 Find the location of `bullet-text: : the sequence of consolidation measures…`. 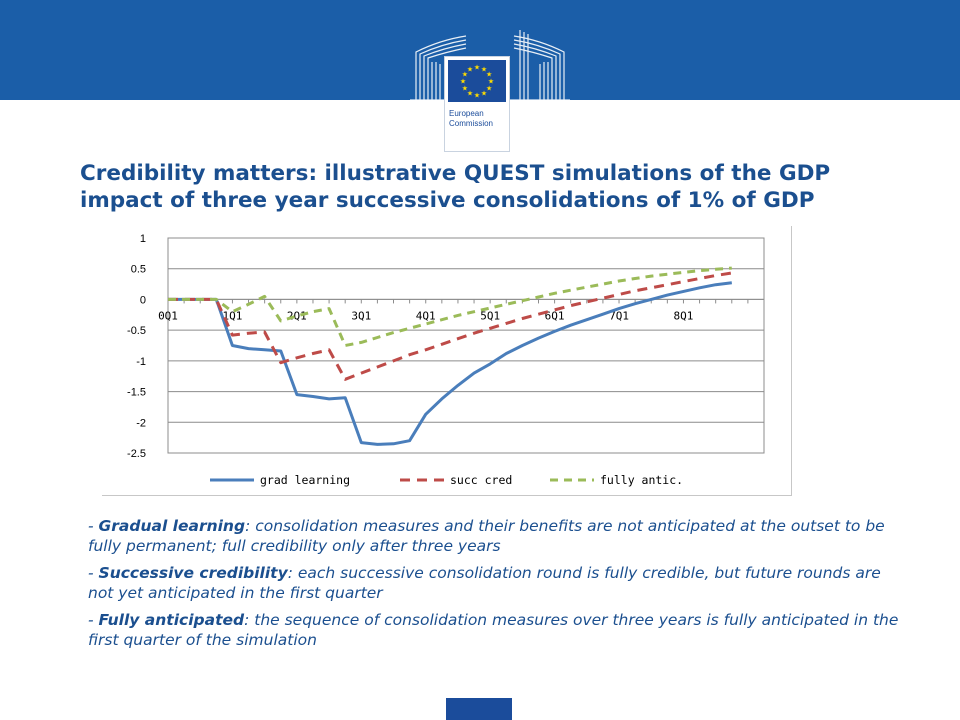

bullet-text: : the sequence of consolidation measures… is located at coordinates (493, 630).